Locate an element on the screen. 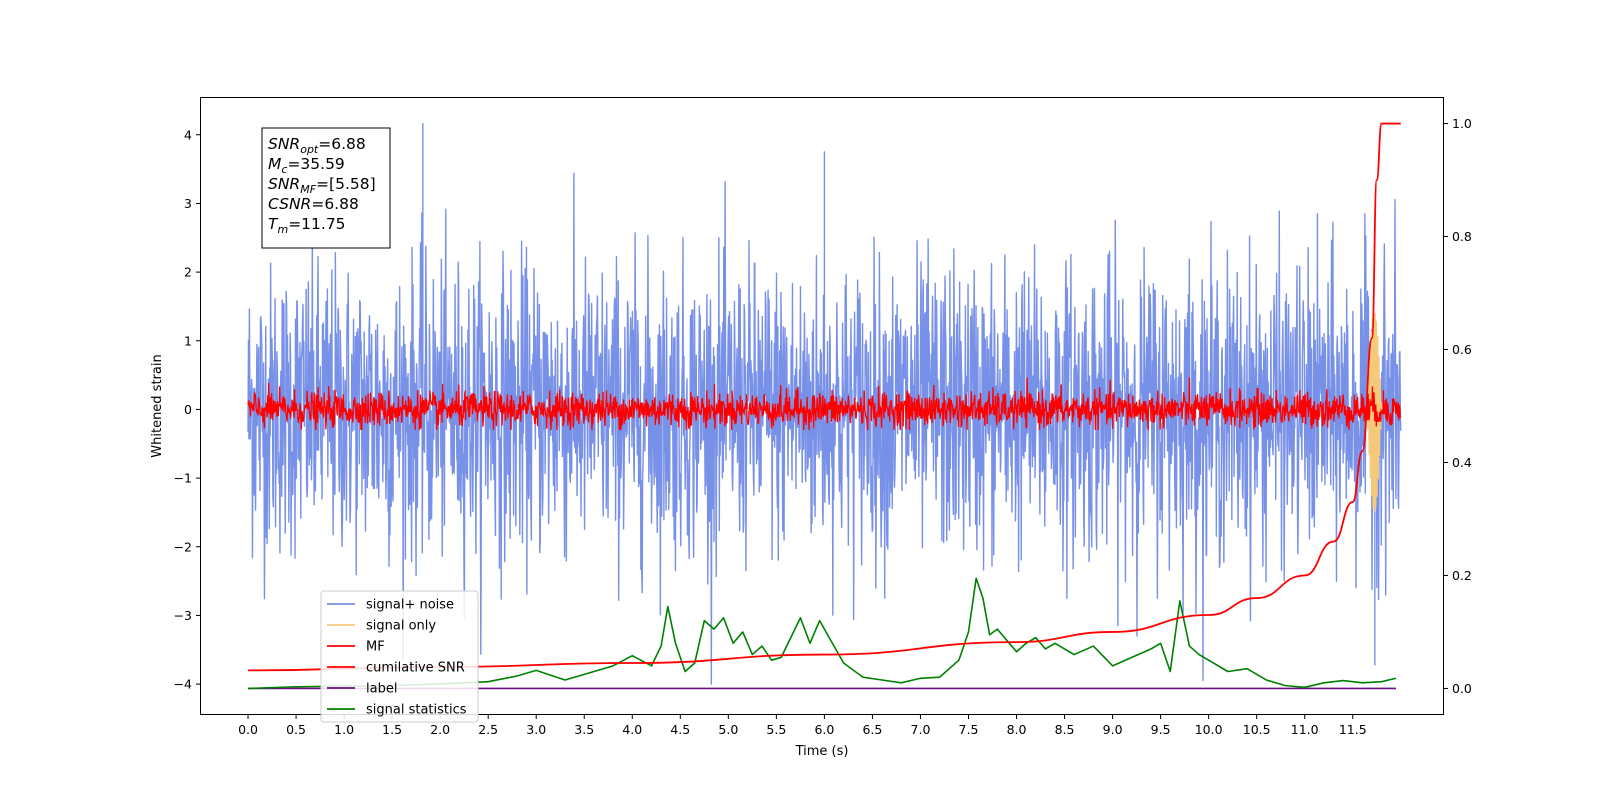 The height and width of the screenshot is (800, 1600). y-axis-label: Whitened strain is located at coordinates (157, 405).